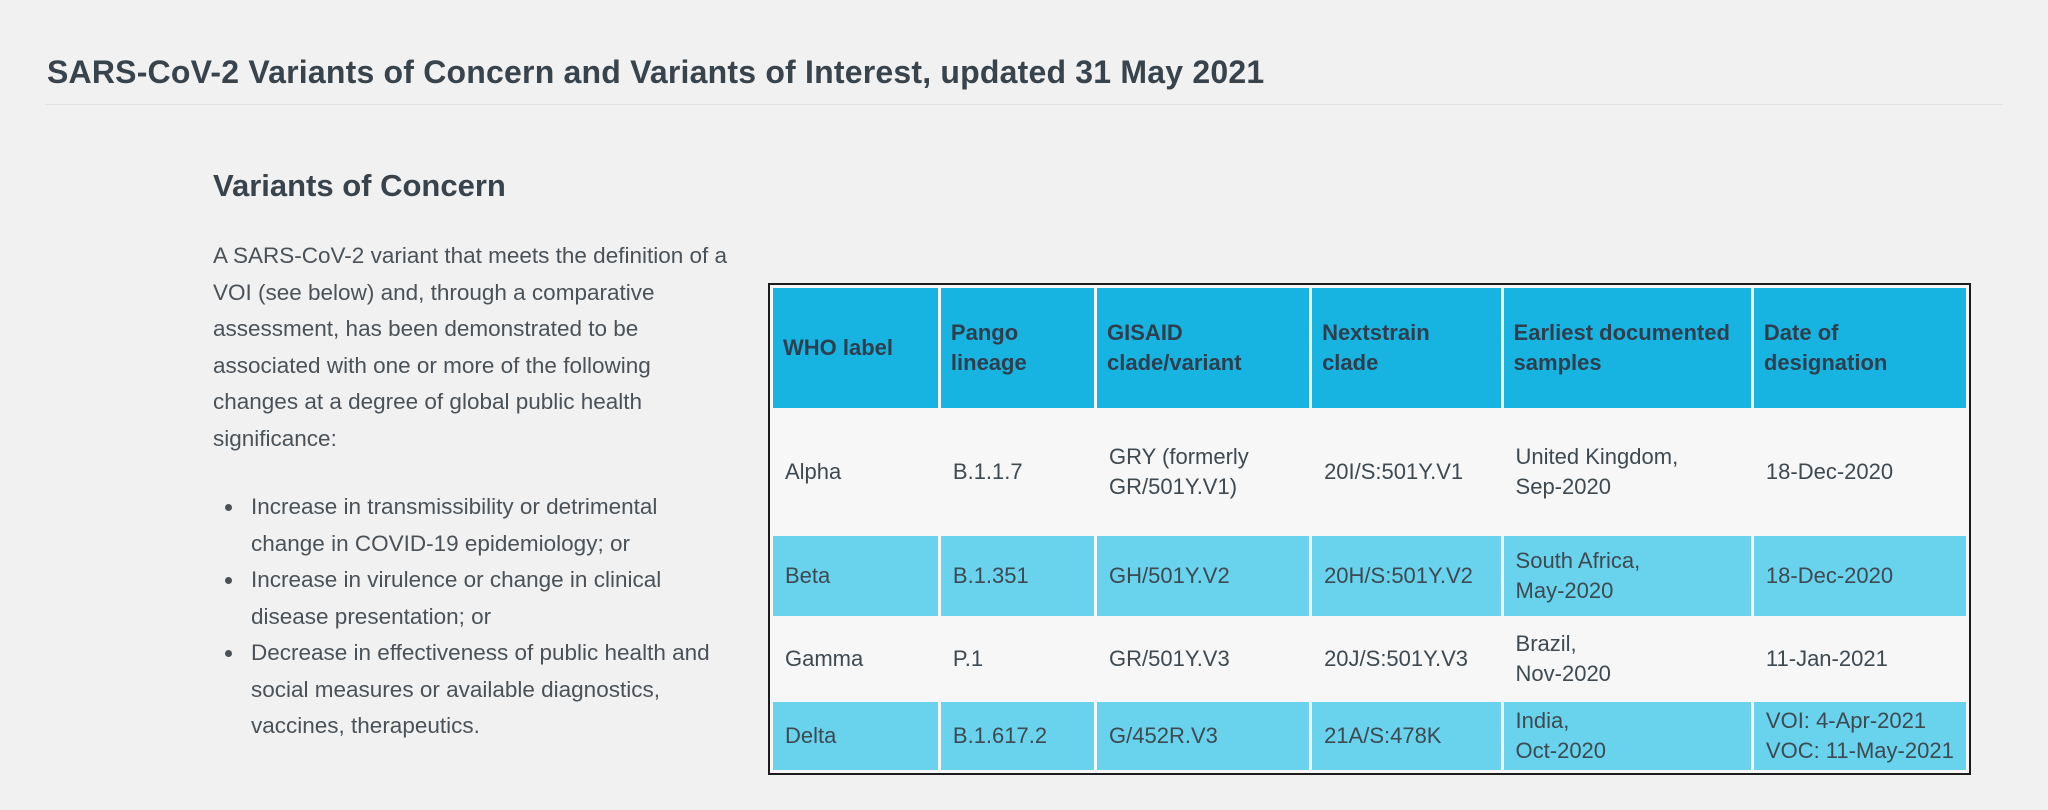 Image resolution: width=2048 pixels, height=810 pixels. What do you see at coordinates (1597, 471) in the screenshot?
I see `cell-earliest-samples: United Kingdom, Sep-2020` at bounding box center [1597, 471].